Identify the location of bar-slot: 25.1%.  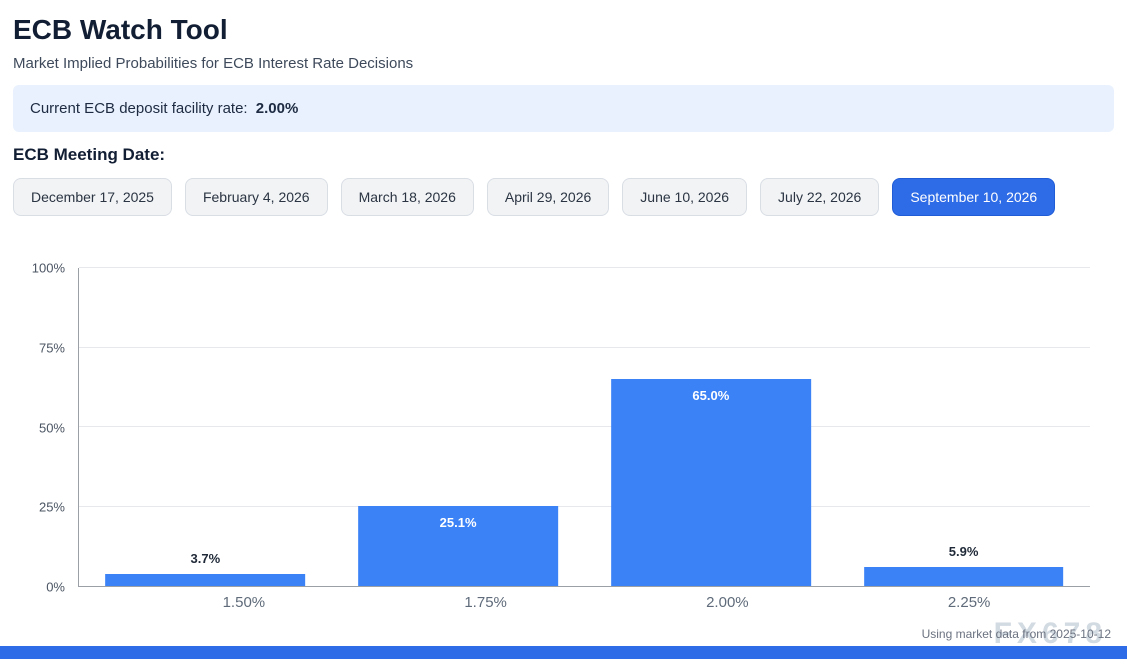
(458, 427).